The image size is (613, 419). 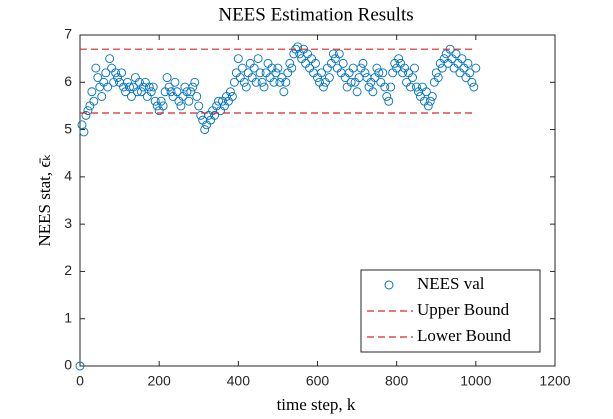 I want to click on x-axis-label: time step, k, so click(x=316, y=404).